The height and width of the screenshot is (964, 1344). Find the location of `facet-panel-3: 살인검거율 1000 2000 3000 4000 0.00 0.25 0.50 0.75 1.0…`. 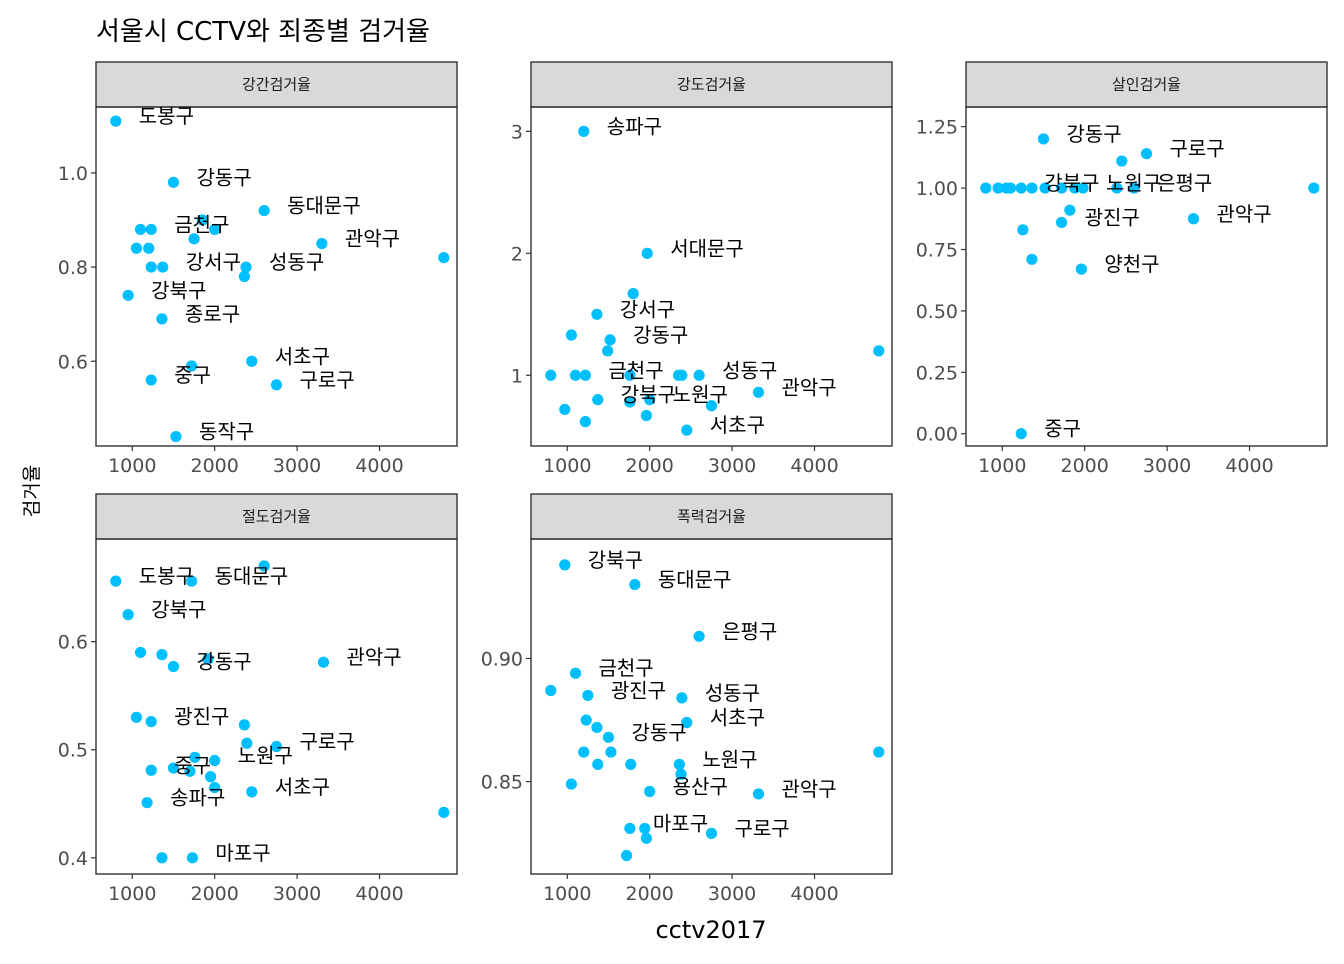

facet-panel-3: 살인검거율 1000 2000 3000 4000 0.00 0.25 0.50 0.75 1.0… is located at coordinates (1122, 269).